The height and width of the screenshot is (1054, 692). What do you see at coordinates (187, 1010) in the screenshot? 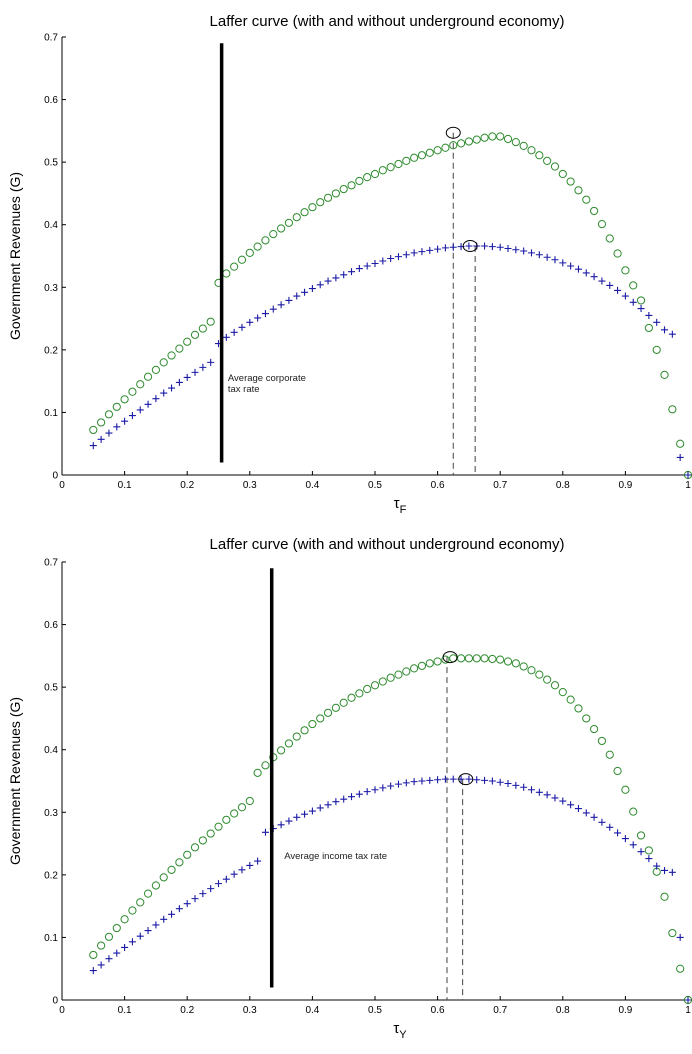
I see `x-tick-label: 0.2` at bounding box center [187, 1010].